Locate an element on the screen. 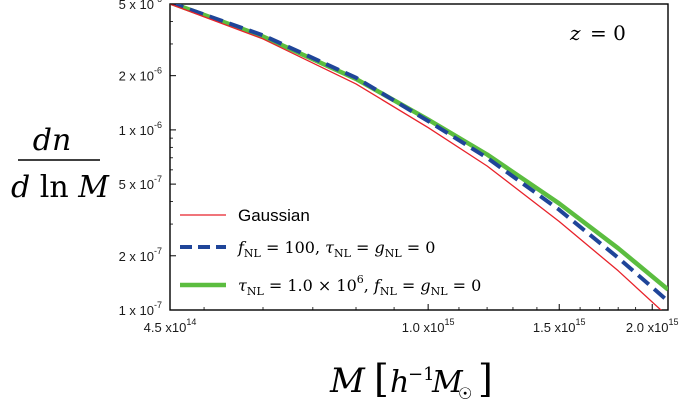  y-tick-label: 1 x 10⁻⁷ is located at coordinates (140, 309).